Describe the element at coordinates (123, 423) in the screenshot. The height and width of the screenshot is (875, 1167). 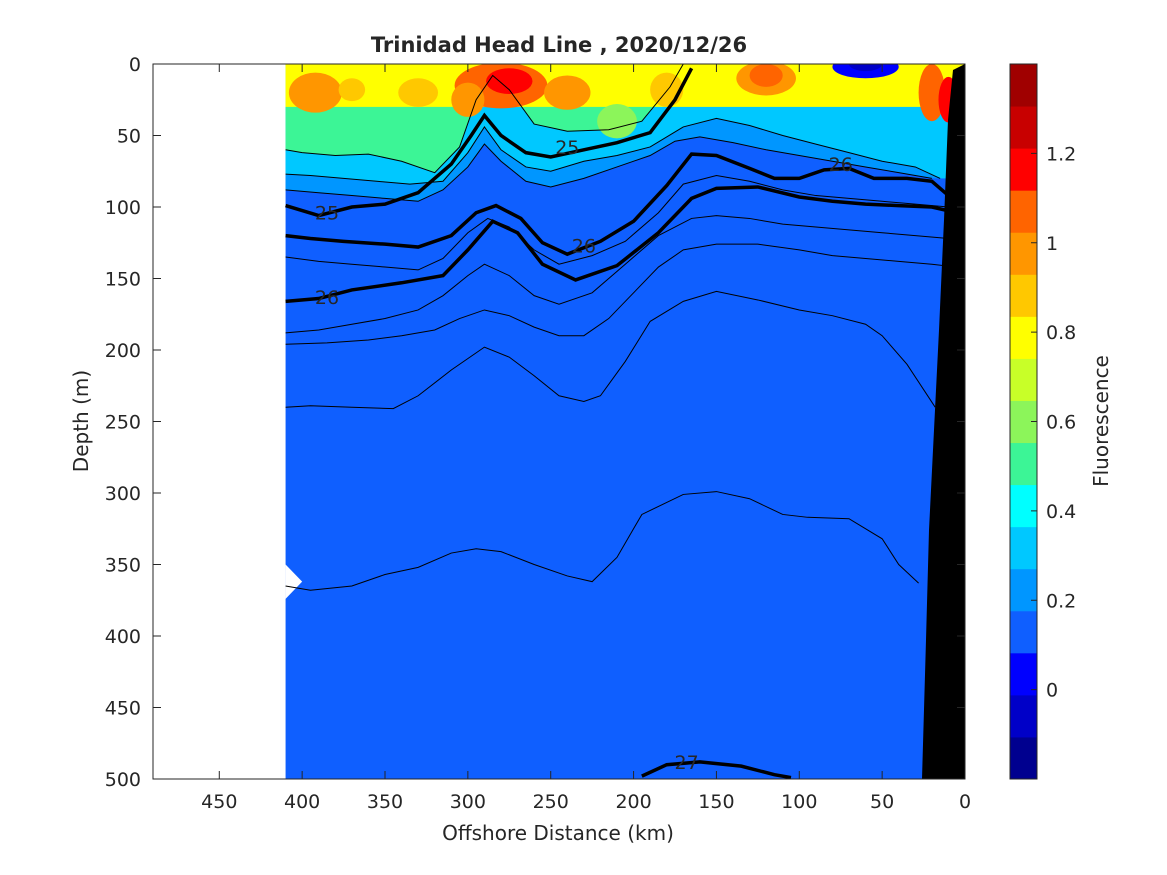
I see `y-tick-label: 250` at that location.